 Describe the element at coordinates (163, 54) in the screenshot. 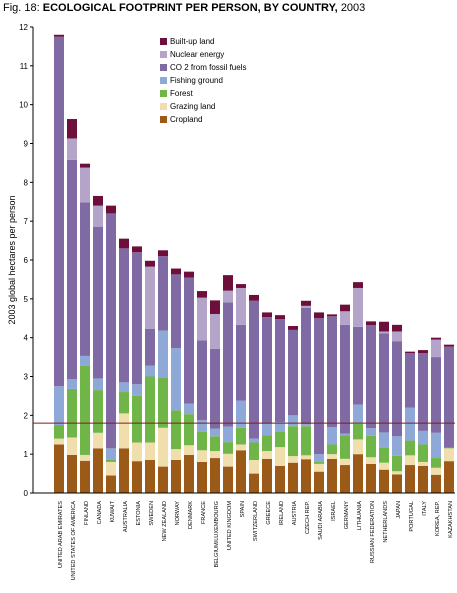

I see `legend-swatch-nuclear-energy` at that location.